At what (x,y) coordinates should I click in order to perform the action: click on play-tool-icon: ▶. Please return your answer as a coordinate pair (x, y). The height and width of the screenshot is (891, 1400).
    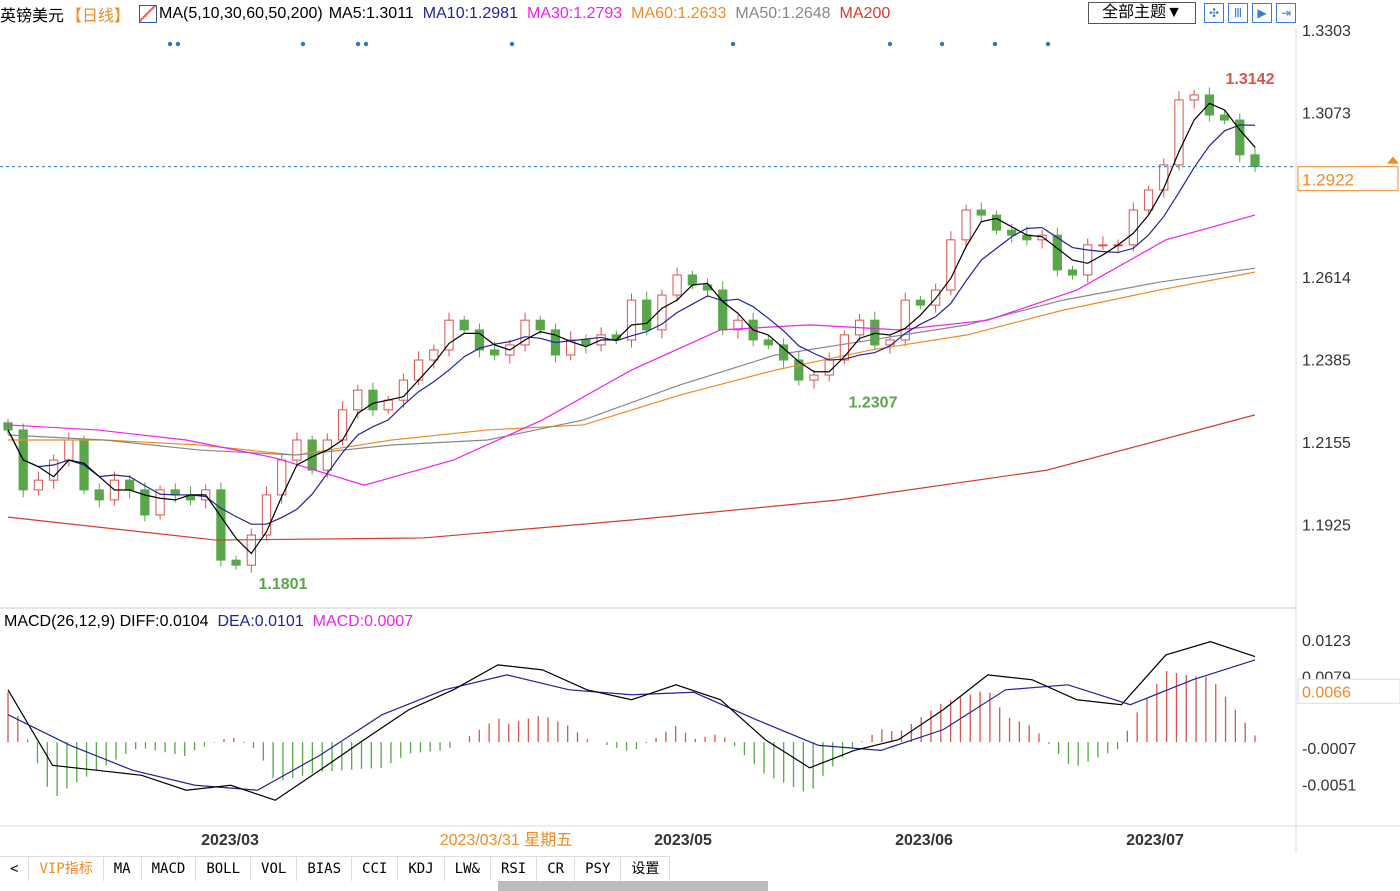
    Looking at the image, I should click on (1262, 13).